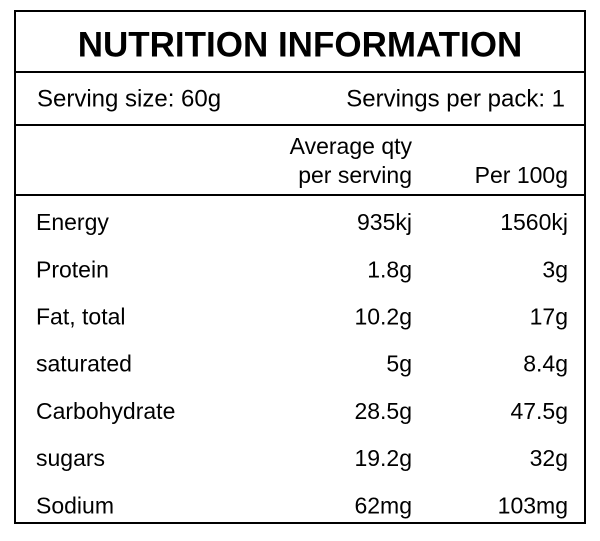  I want to click on serving-size: Serving size: 60g, so click(129, 98).